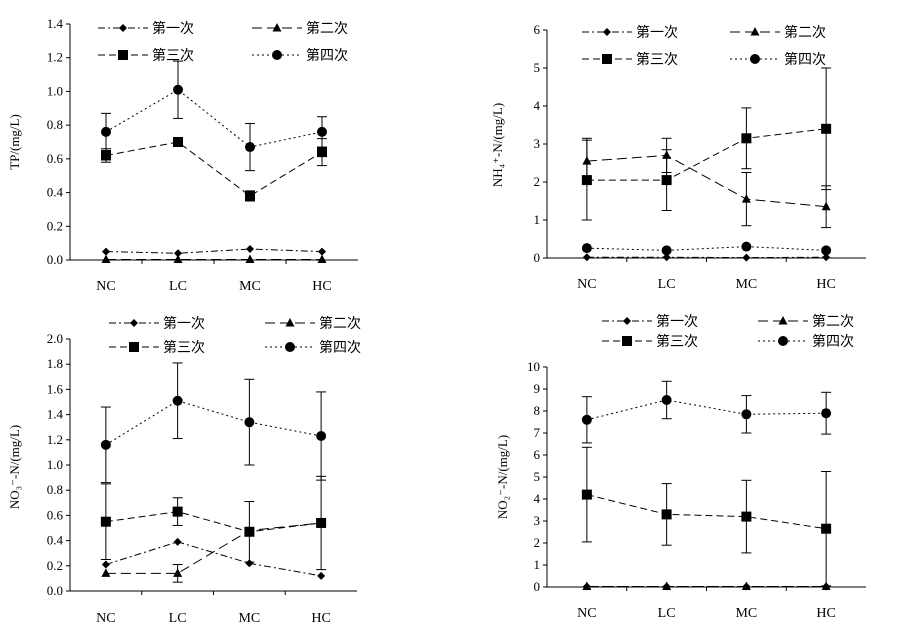 This screenshot has width=900, height=640. Describe the element at coordinates (537, 432) in the screenshot. I see `y-tick-label: 7` at that location.